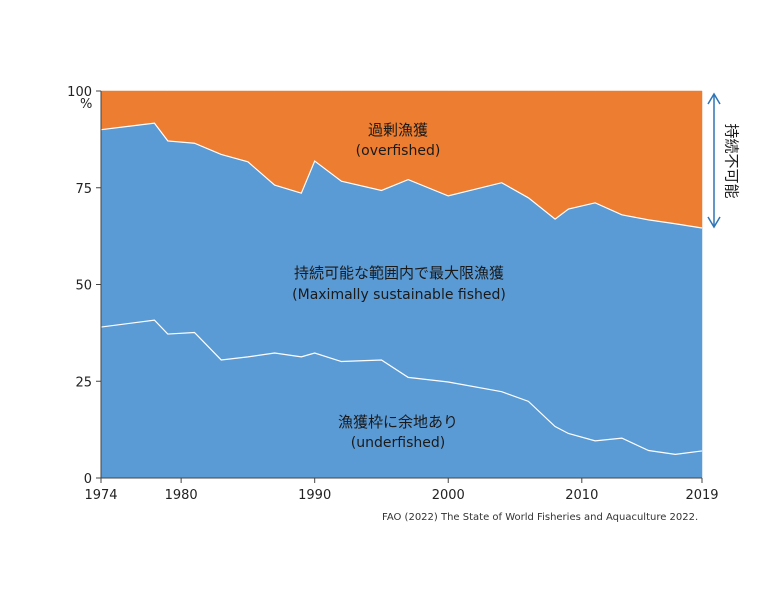 This screenshot has height=590, width=780. What do you see at coordinates (401, 490) in the screenshot?
I see `x-ticks: 1974 1980 1990 2000 2010 2019` at bounding box center [401, 490].